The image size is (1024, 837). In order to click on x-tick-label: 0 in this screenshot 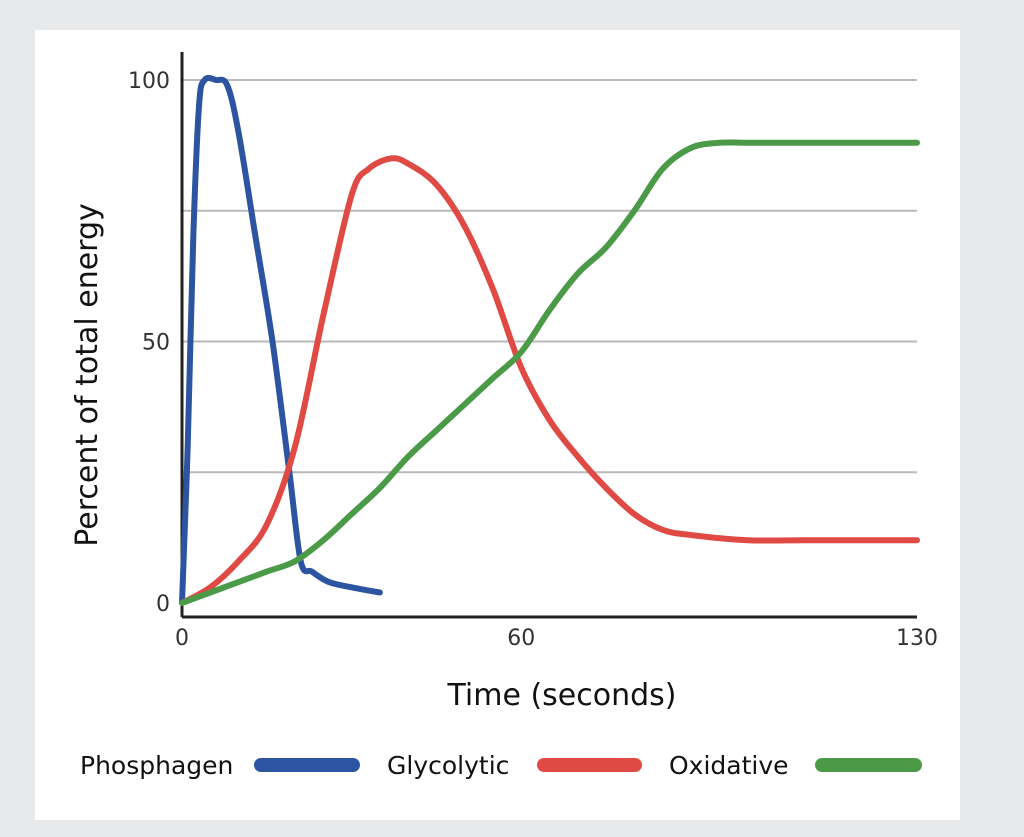, I will do `click(182, 638)`.